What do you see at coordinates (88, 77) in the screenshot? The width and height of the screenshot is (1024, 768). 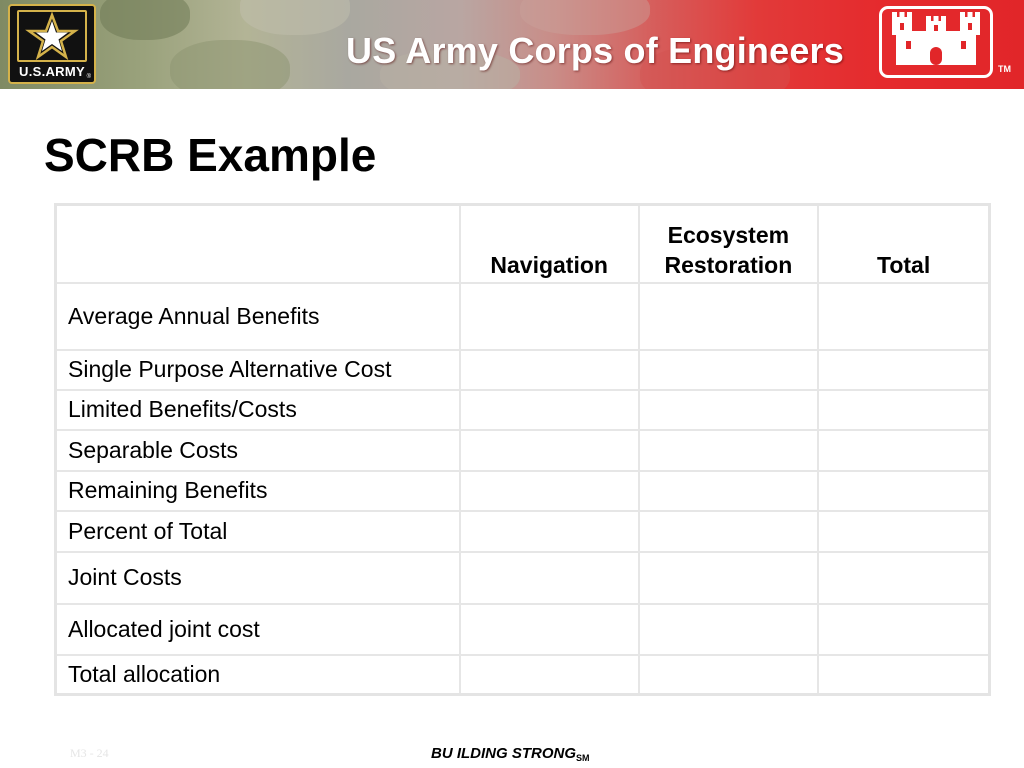 I see `registered-mark: ®` at bounding box center [88, 77].